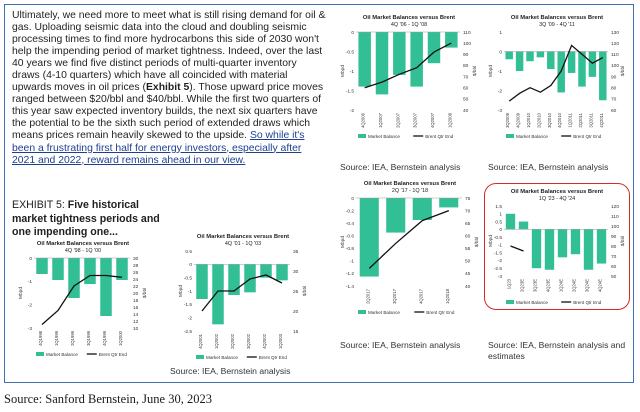 Image resolution: width=640 pixels, height=412 pixels. I want to click on x-tick-label: 2Q2017, so click(367, 296).